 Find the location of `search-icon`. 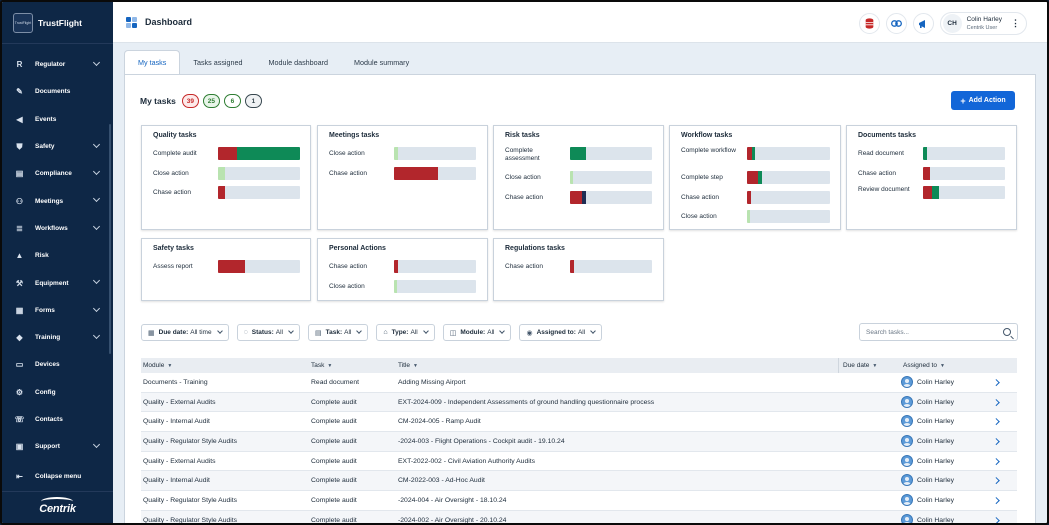

search-icon is located at coordinates (1007, 332).